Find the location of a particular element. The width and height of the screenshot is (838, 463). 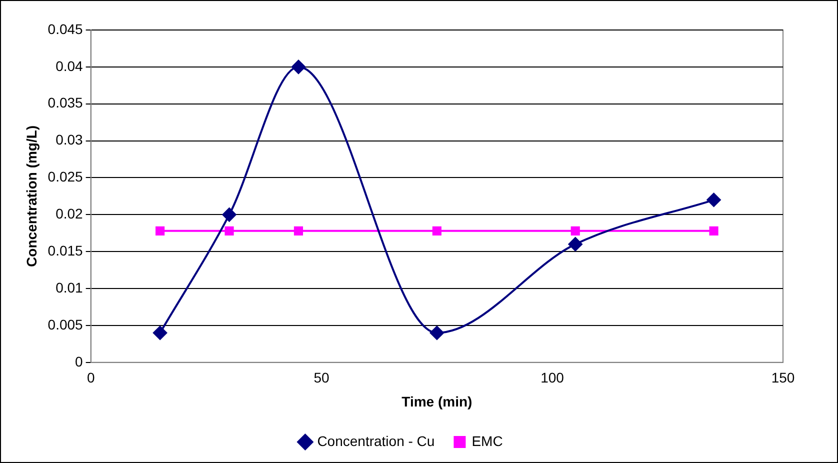

y-tick-label: 0.04 is located at coordinates (70, 66).